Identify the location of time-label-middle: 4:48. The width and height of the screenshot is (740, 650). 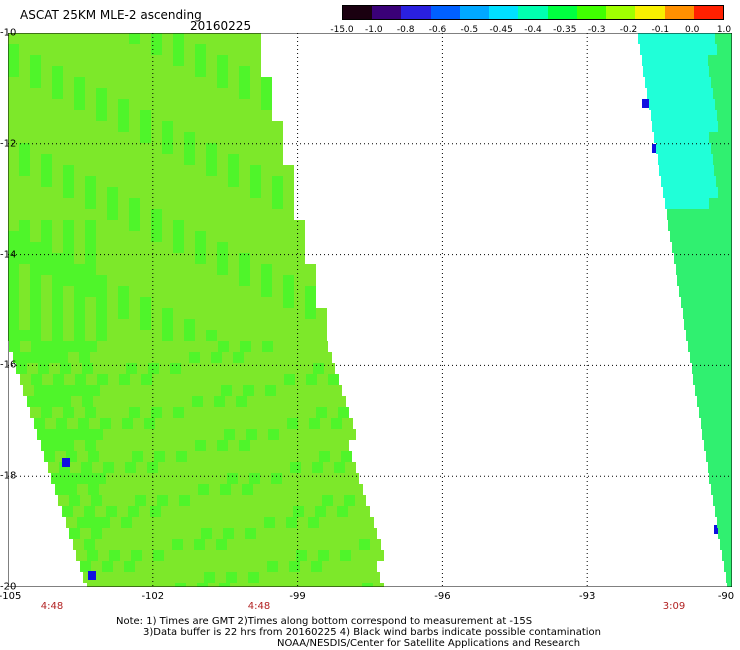
(259, 606).